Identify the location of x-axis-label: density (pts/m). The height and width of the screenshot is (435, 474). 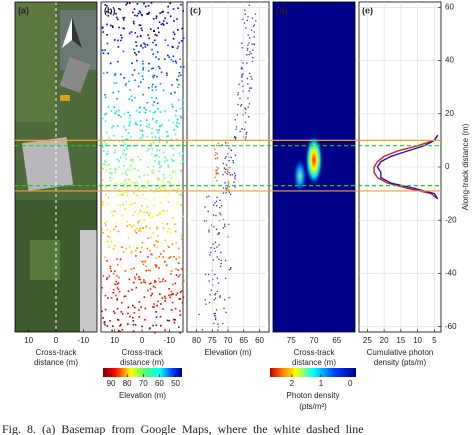
(400, 362).